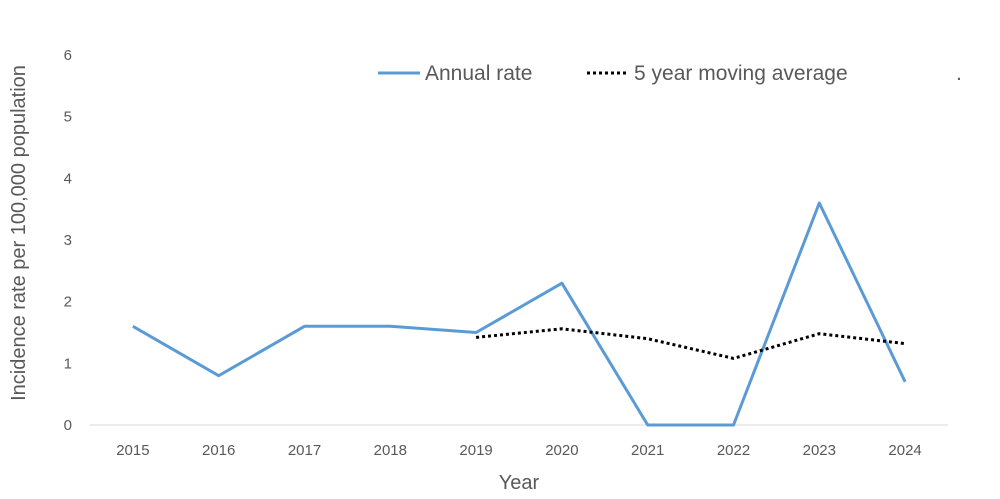 The width and height of the screenshot is (1000, 499). Describe the element at coordinates (647, 450) in the screenshot. I see `x-tick-label: 2021` at that location.